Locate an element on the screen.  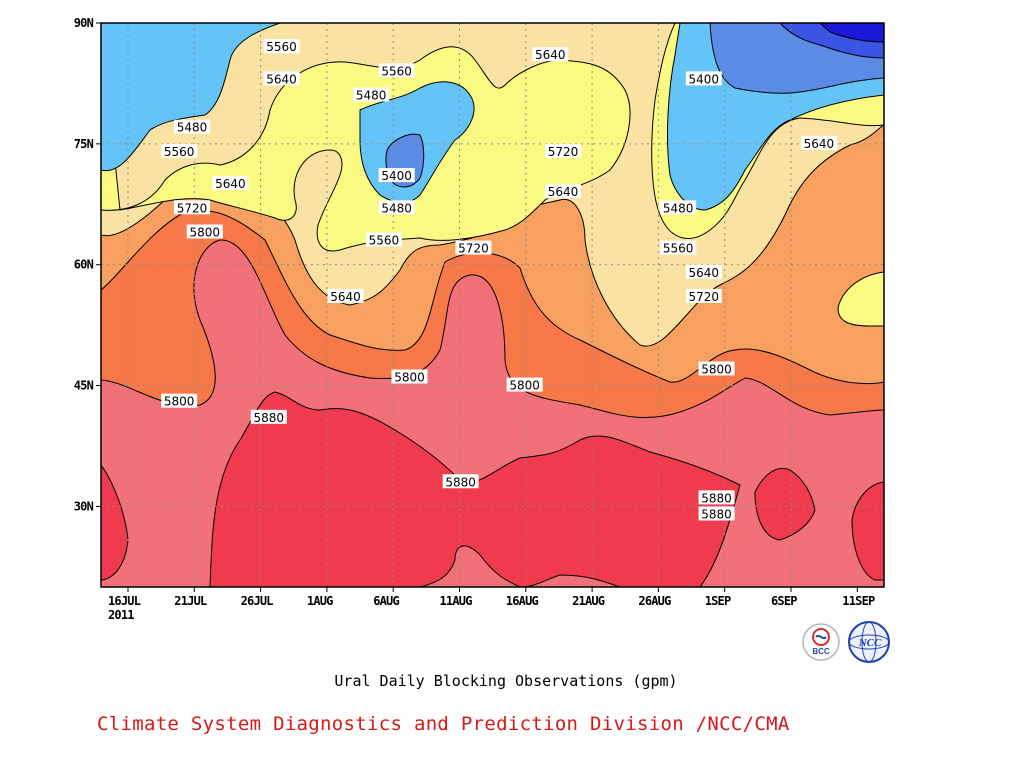
x-tick-label: 1AUG is located at coordinates (320, 601).